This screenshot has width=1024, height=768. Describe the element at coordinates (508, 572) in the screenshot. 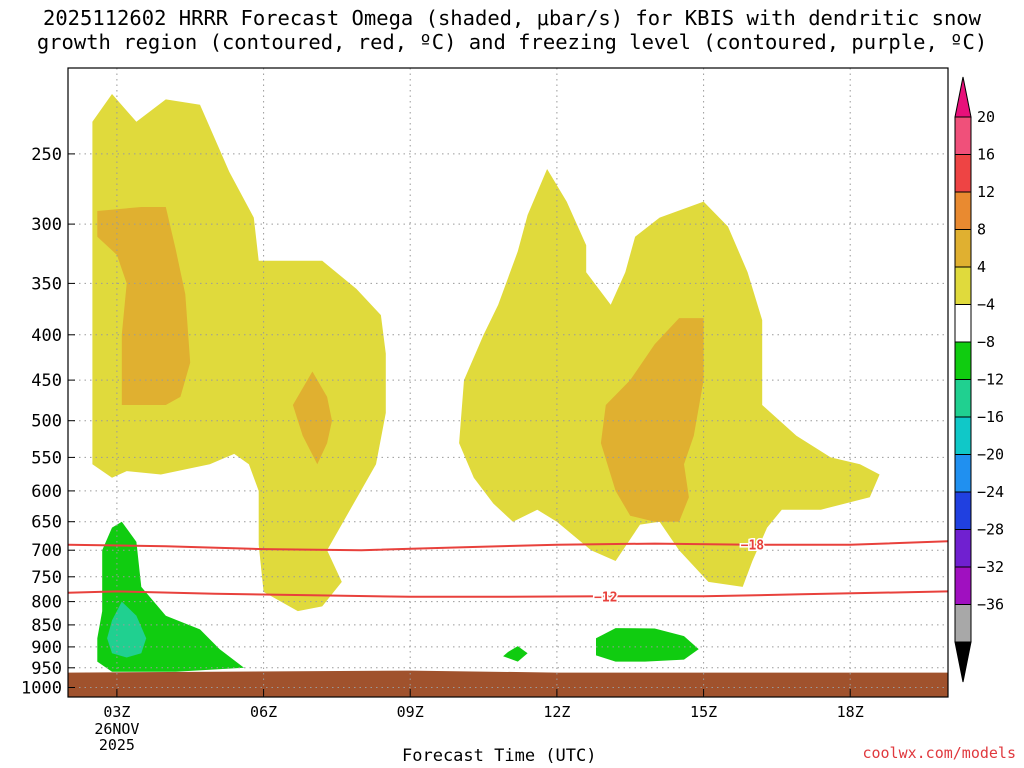

I see `contour-lines: −18 −12` at that location.